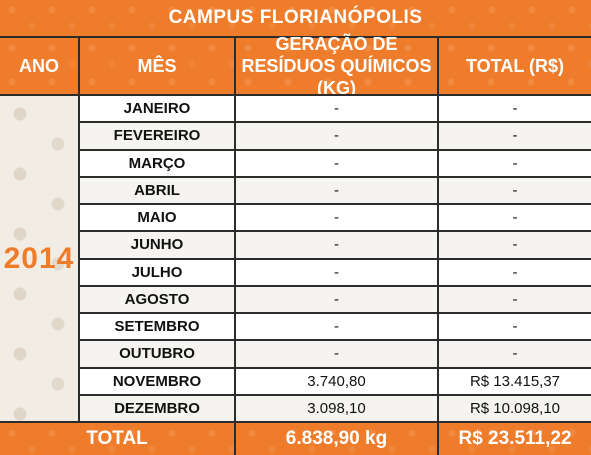 Image resolution: width=591 pixels, height=455 pixels. I want to click on table-row: DEZEMBRO 3.098,10 R$ 10.098,10, so click(335, 407).